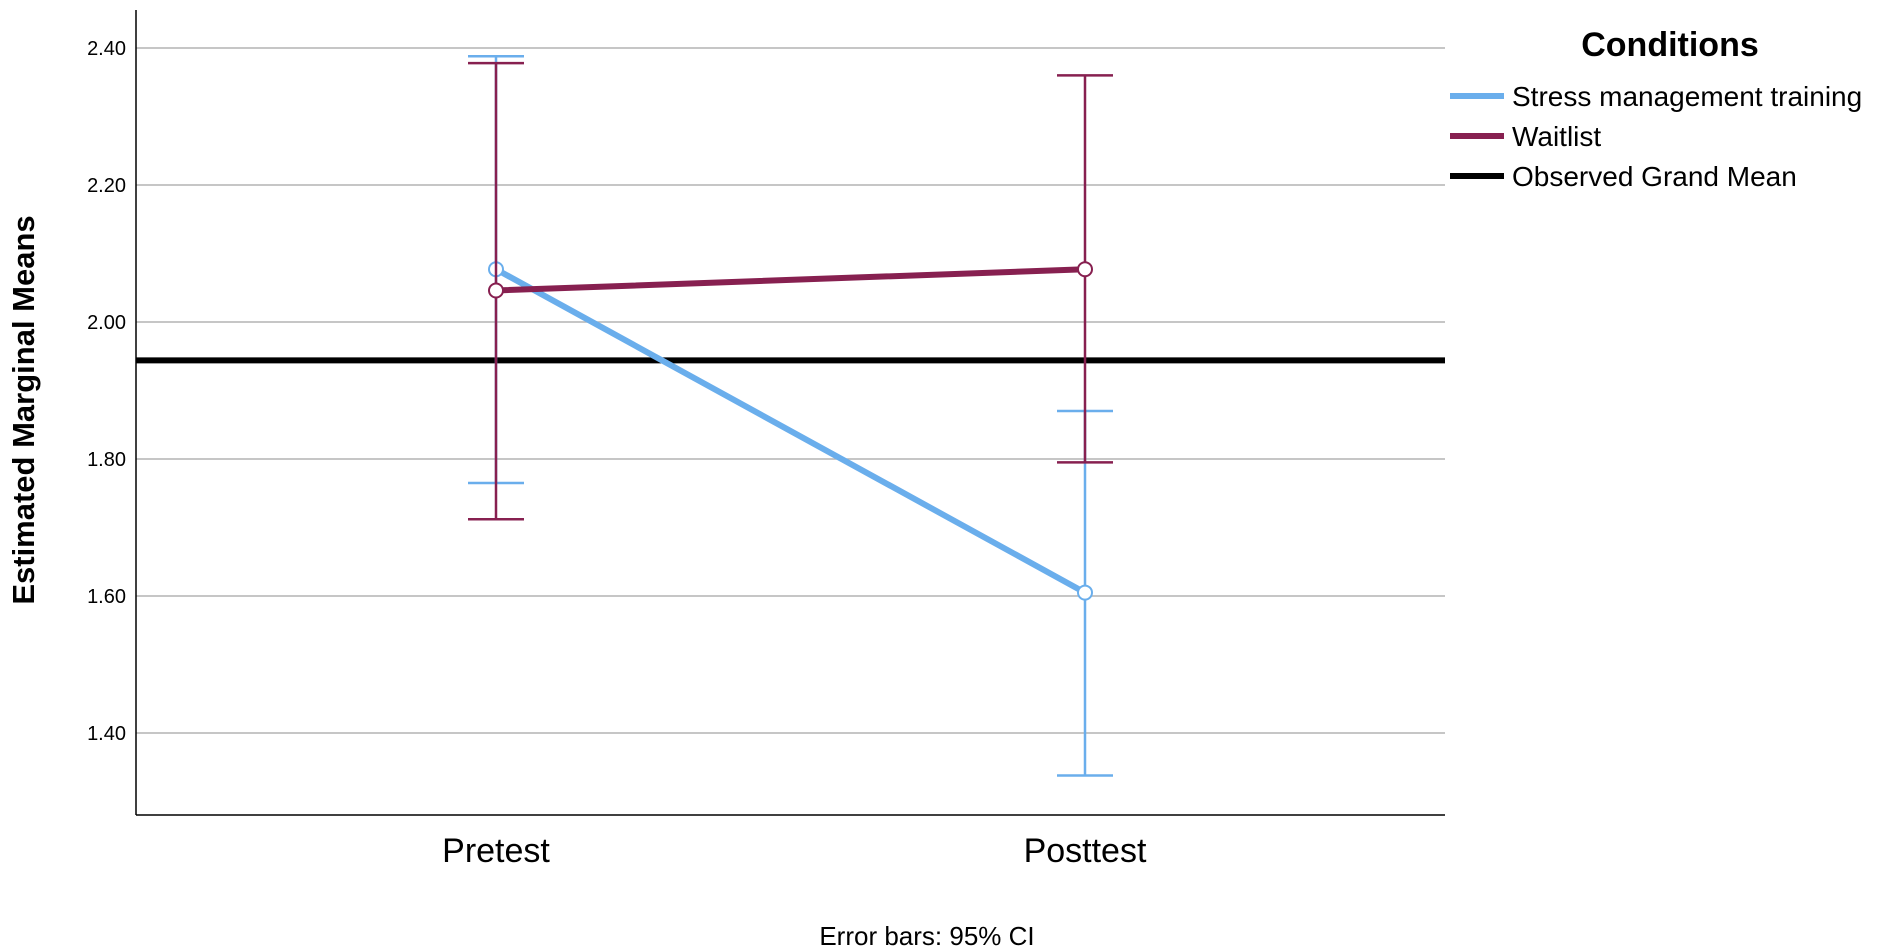  What do you see at coordinates (106, 323) in the screenshot?
I see `y-tick-label-2.00: 2.00` at bounding box center [106, 323].